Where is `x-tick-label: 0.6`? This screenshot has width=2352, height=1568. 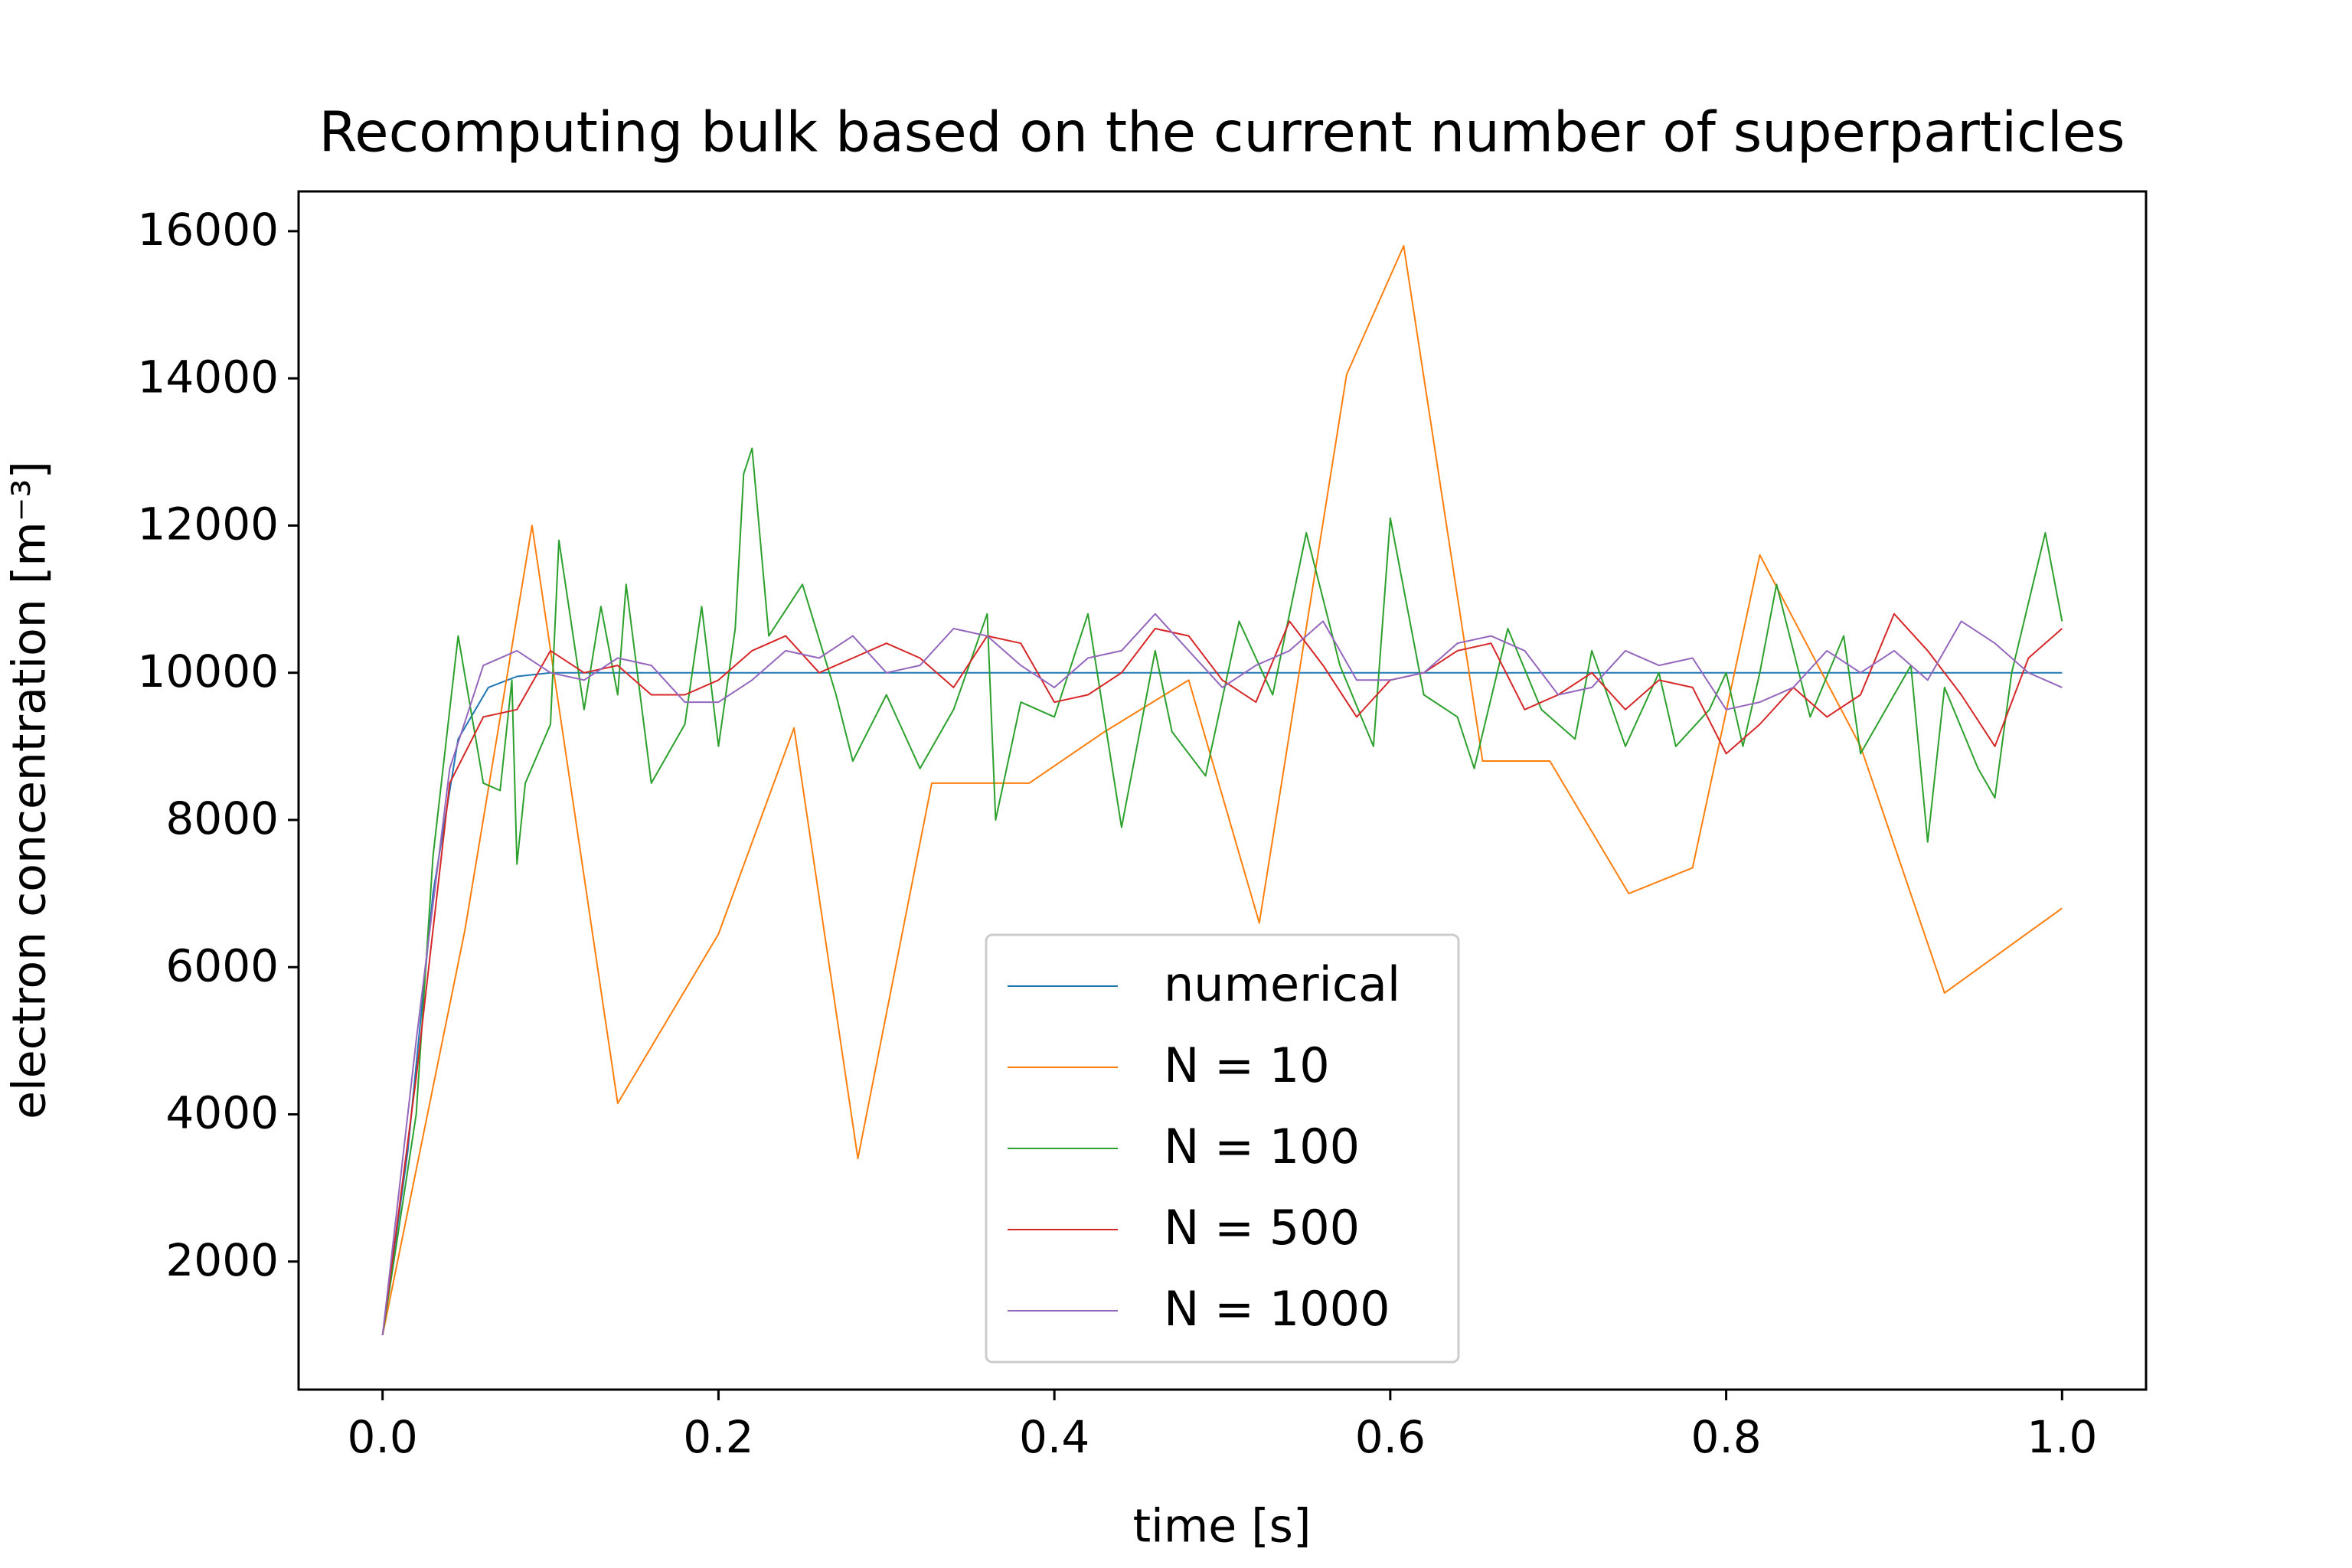 x-tick-label: 0.6 is located at coordinates (1390, 1437).